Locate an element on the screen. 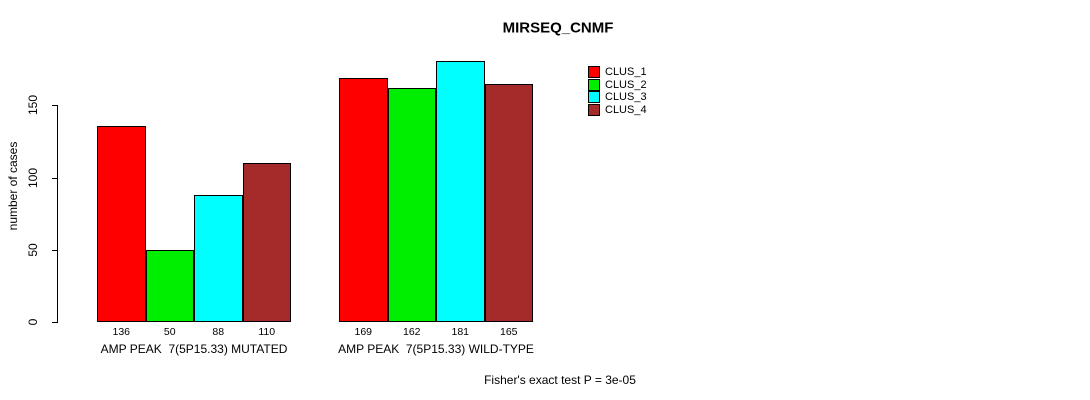  y-tick-label: 150 is located at coordinates (33, 105).